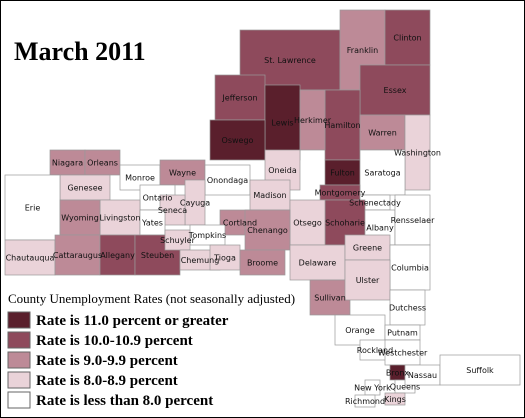 This screenshot has height=418, width=525. What do you see at coordinates (132, 321) in the screenshot?
I see `legend-label: Rate is 11.0 percent or greater` at bounding box center [132, 321].